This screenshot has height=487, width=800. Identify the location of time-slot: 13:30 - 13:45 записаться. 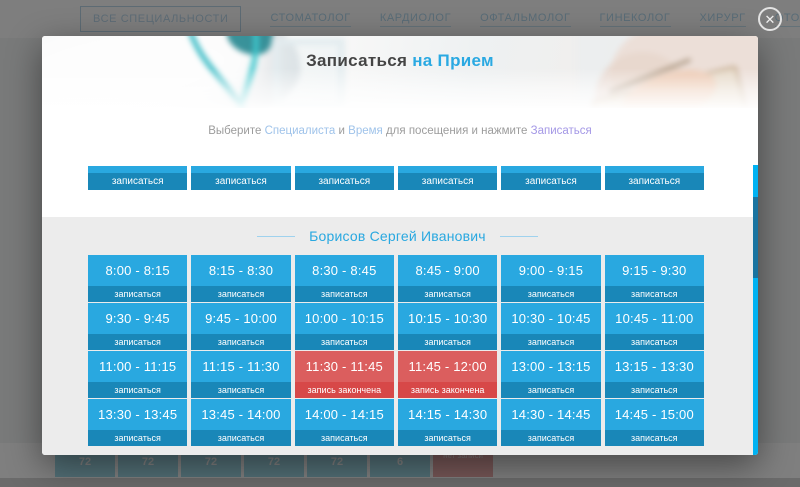
(138, 422).